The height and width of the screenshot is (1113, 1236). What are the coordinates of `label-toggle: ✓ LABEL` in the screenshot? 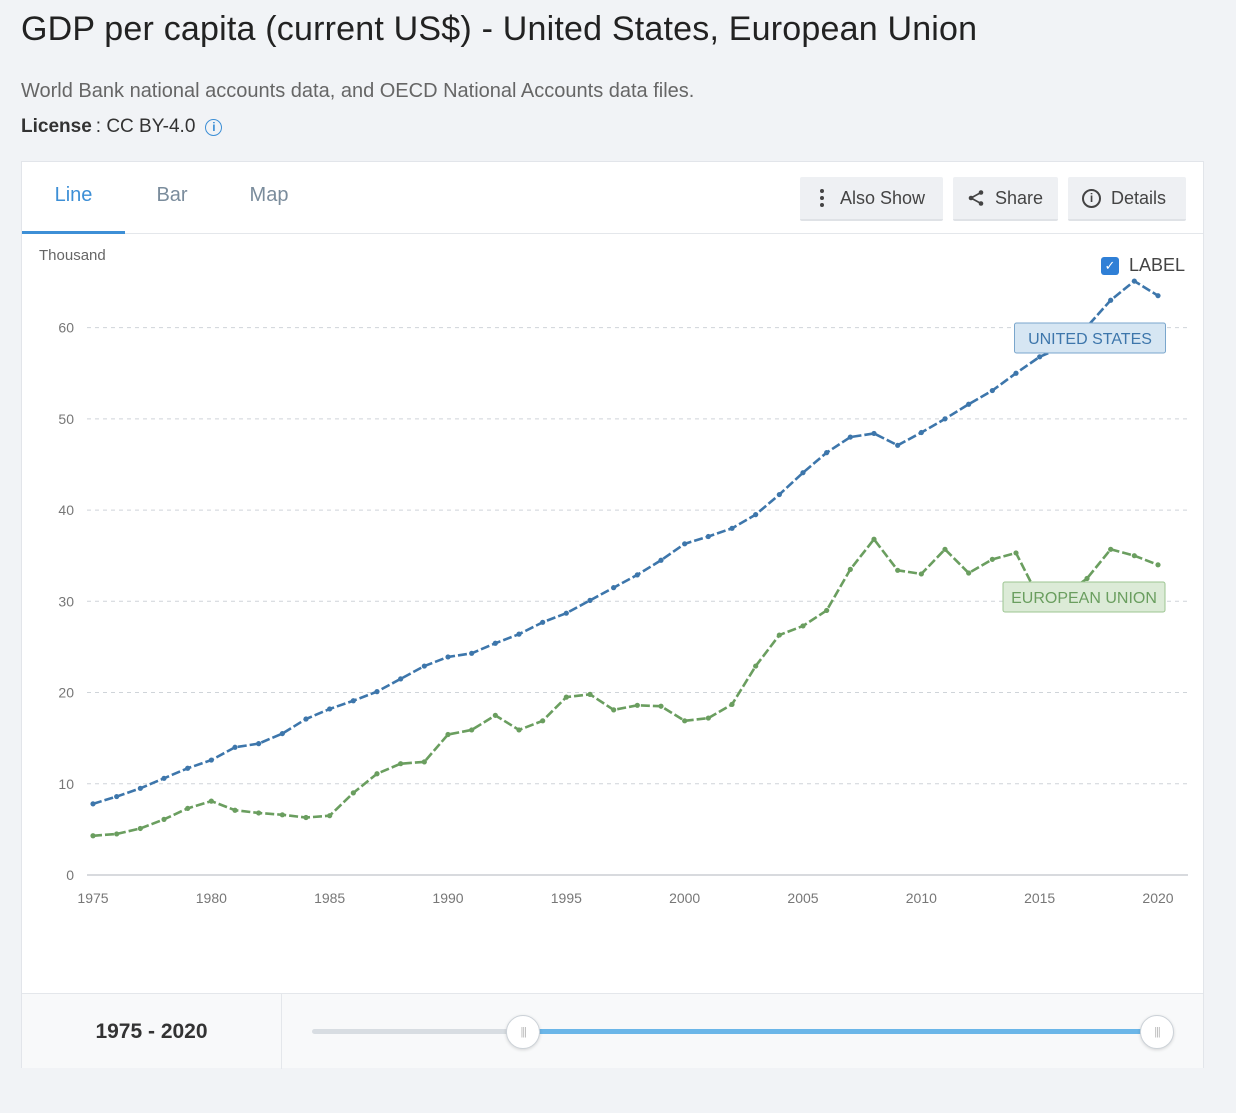 It's located at (1143, 265).